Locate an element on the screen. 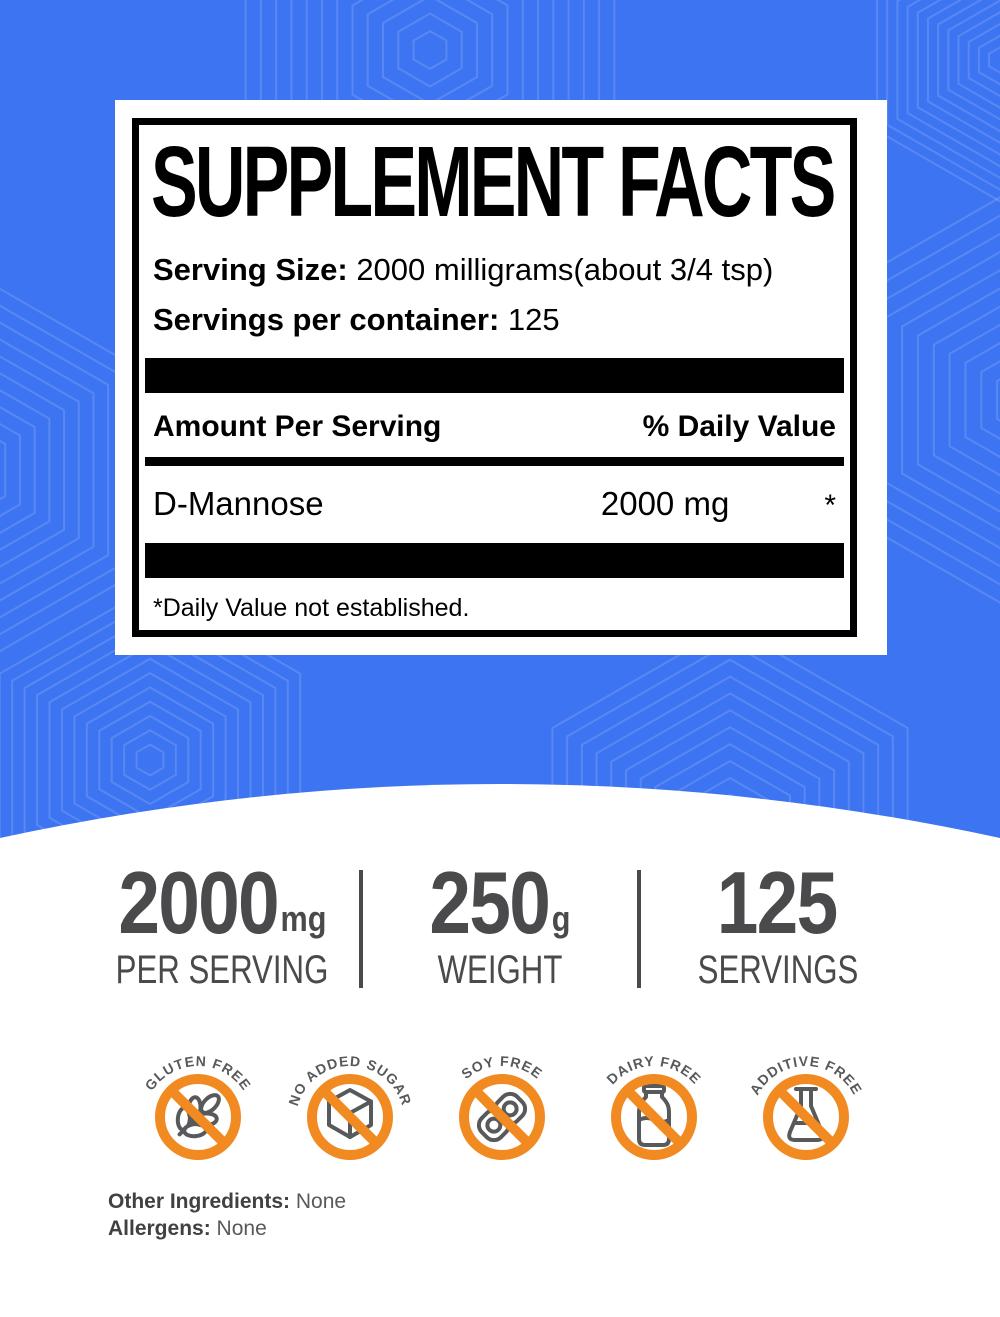  other-ingredients-value: None is located at coordinates (321, 1201).